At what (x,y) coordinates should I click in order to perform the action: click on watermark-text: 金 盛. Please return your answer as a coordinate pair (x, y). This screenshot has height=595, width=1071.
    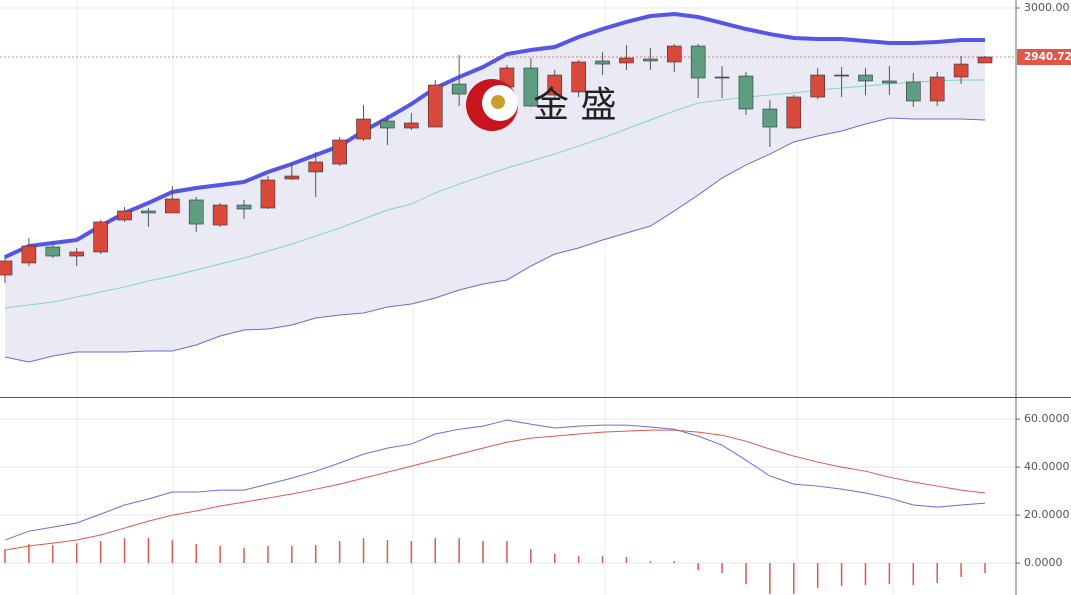
    Looking at the image, I should click on (574, 105).